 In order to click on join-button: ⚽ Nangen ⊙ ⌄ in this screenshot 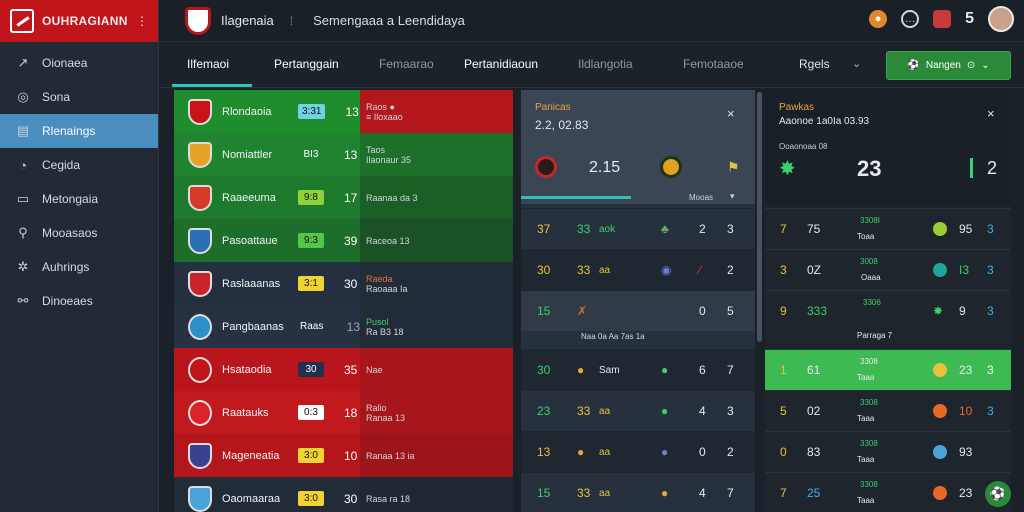, I will do `click(948, 65)`.